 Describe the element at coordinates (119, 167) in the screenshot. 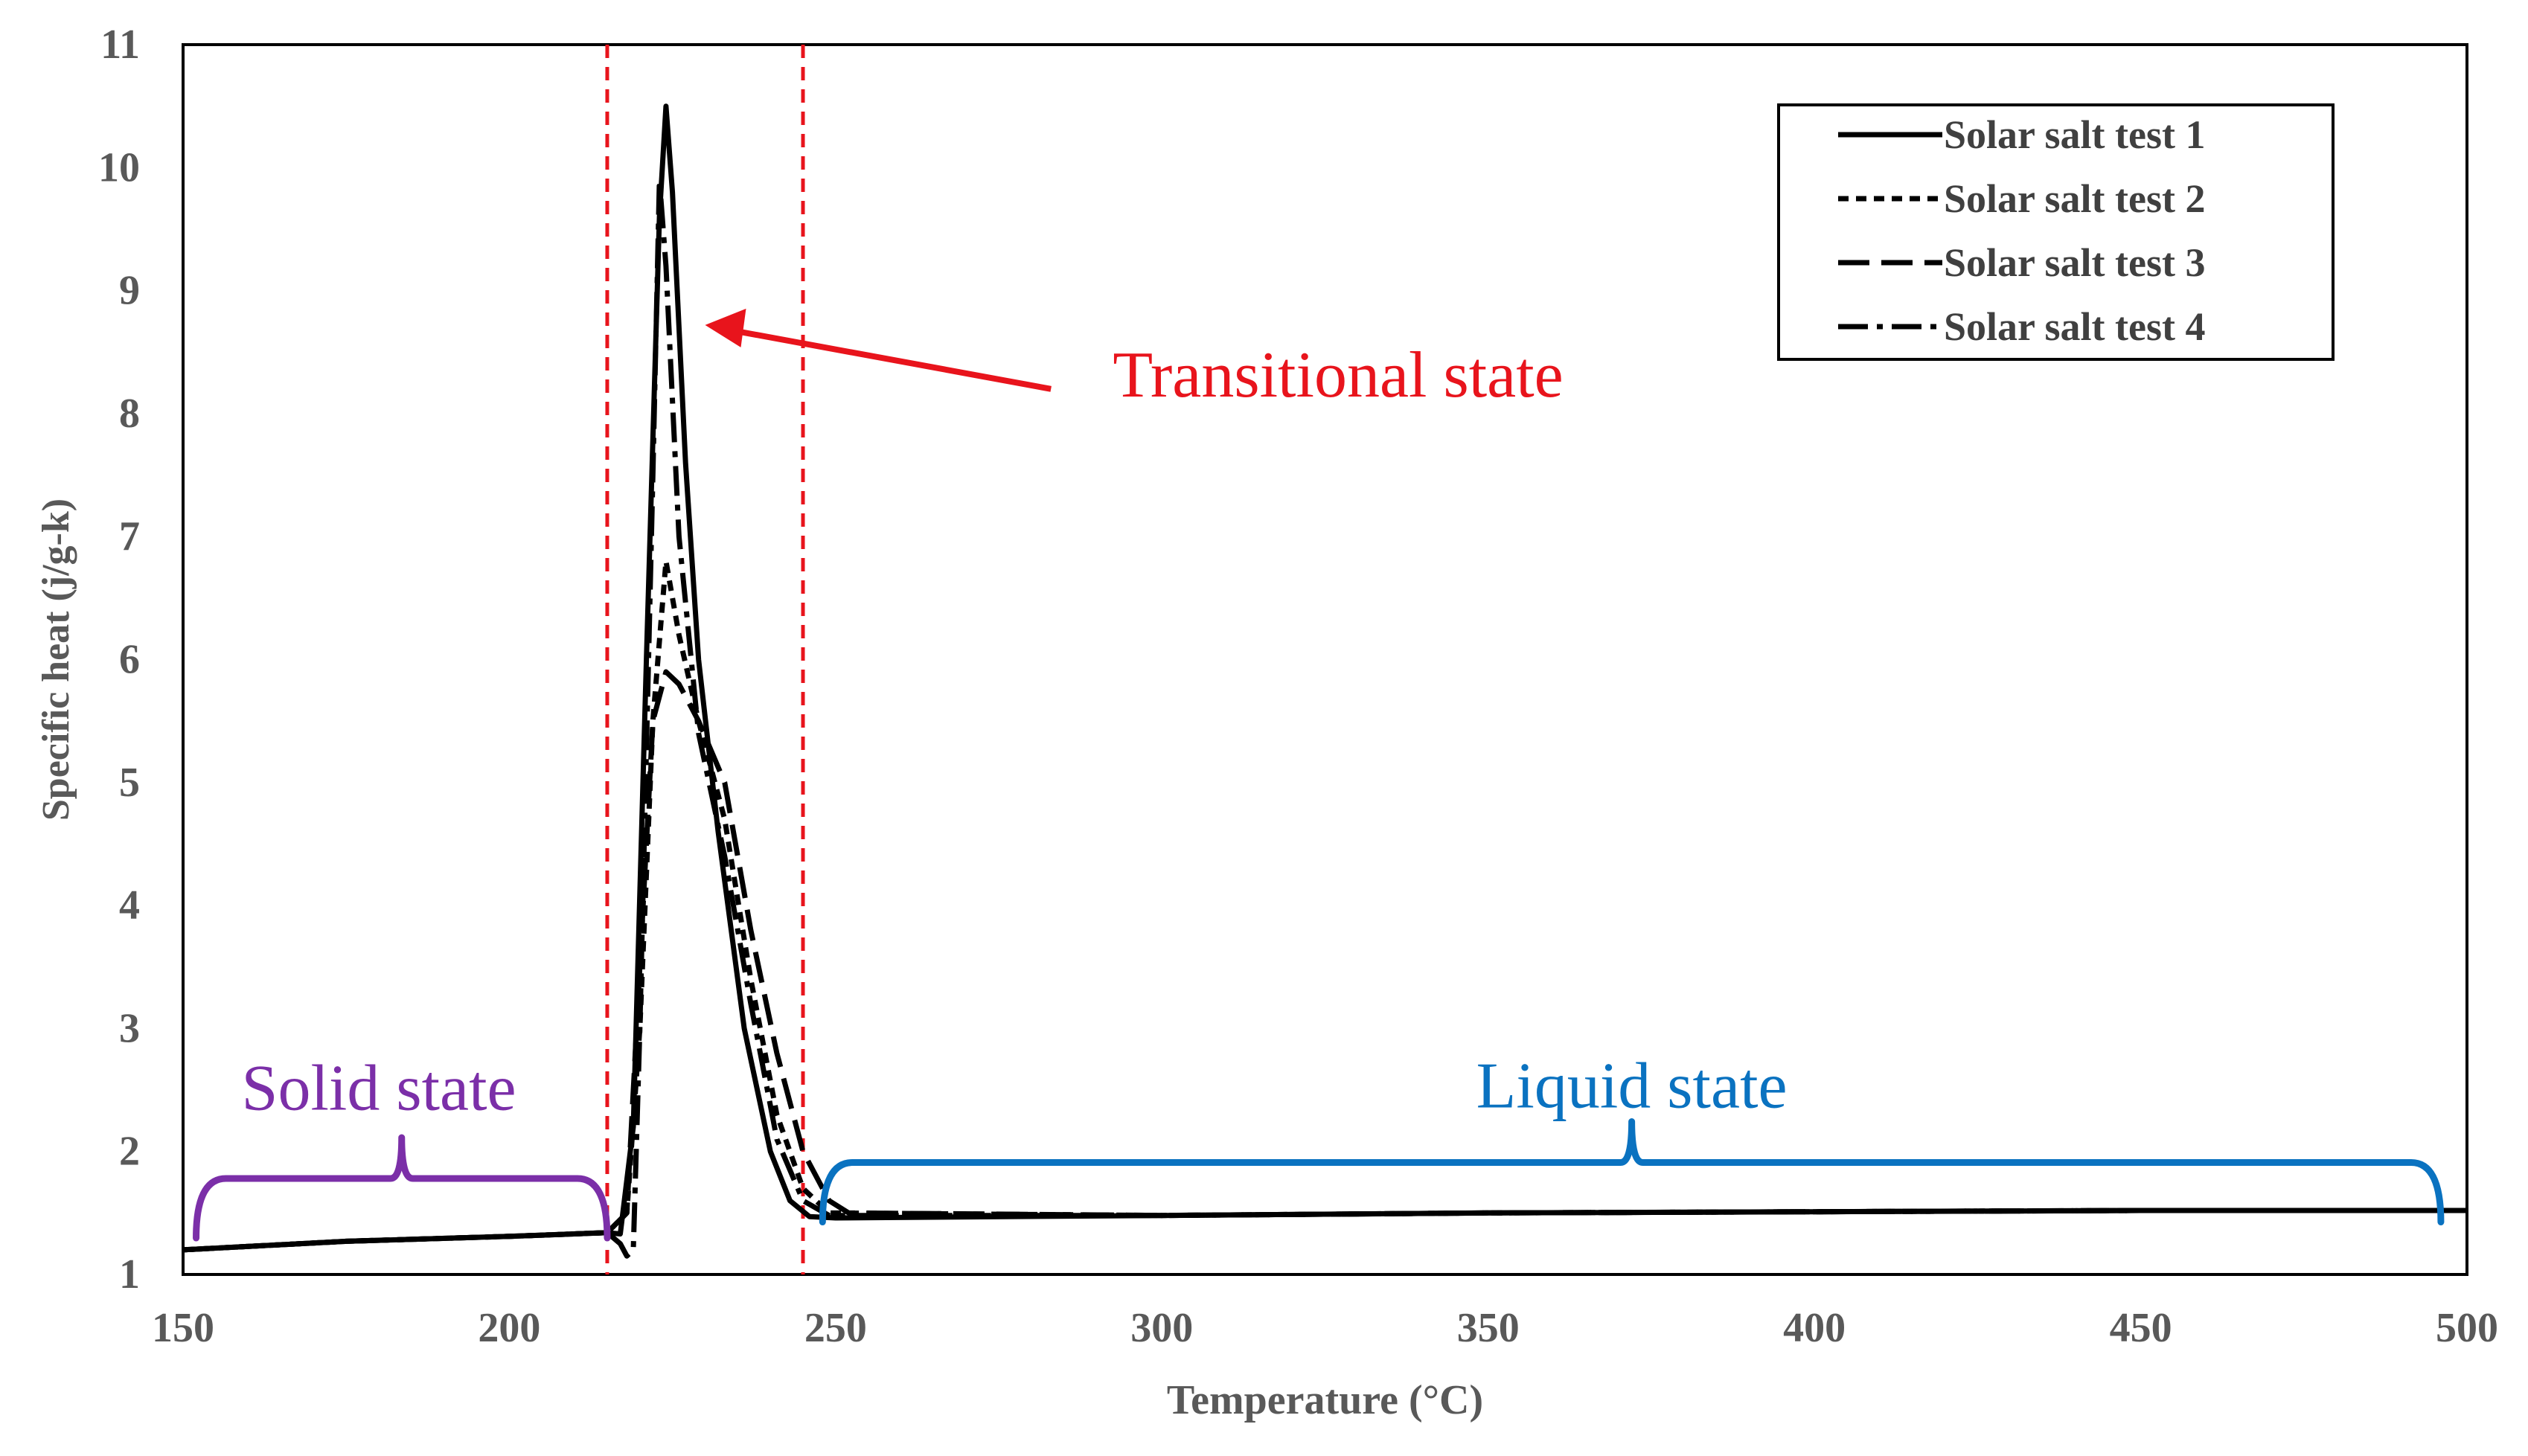

I see `y-tick-label: 10` at that location.